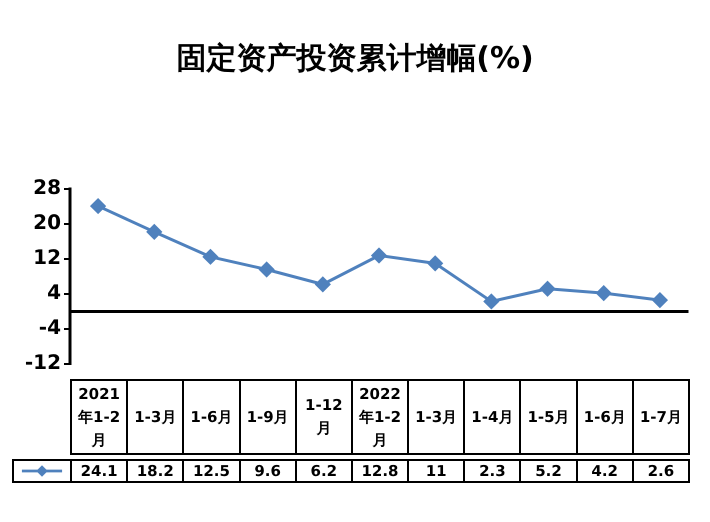 This screenshot has height=522, width=710. I want to click on y-tick-label: -12, so click(42, 362).